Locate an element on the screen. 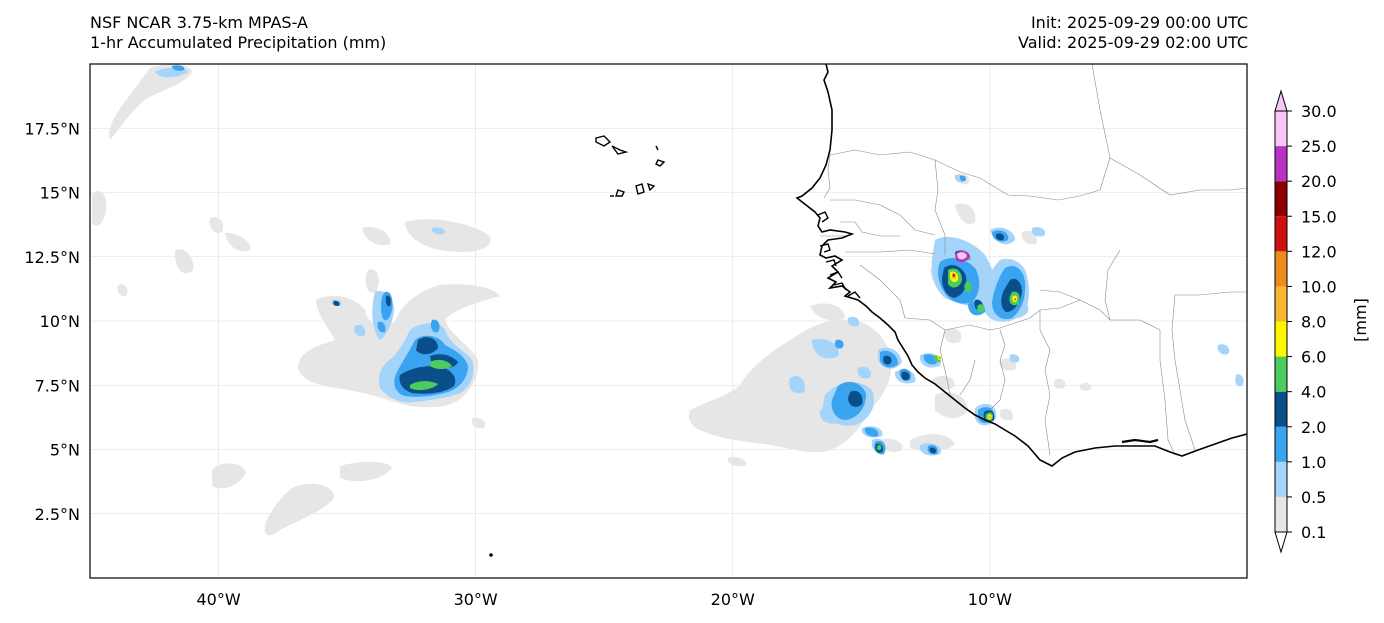  colorbar-tick-label: 1.0 is located at coordinates (1313, 462).